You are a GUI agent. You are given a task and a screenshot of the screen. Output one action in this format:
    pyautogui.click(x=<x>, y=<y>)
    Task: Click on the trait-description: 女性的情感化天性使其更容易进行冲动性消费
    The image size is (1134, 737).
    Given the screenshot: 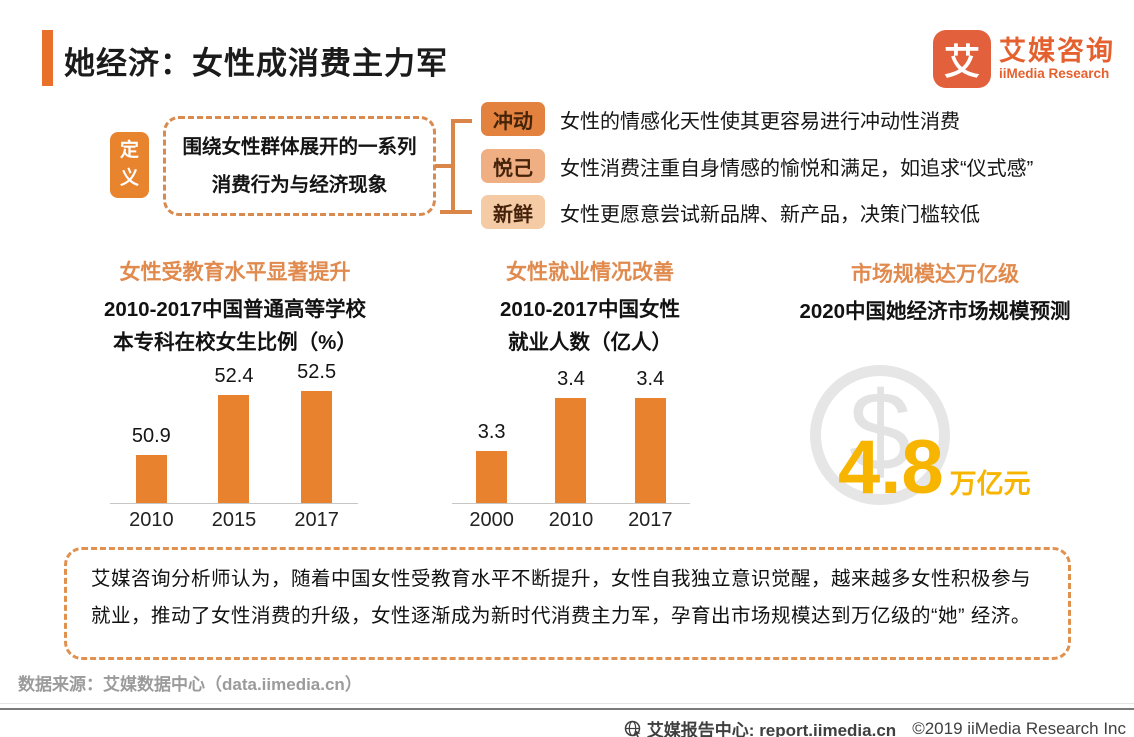 What is the action you would take?
    pyautogui.click(x=760, y=121)
    